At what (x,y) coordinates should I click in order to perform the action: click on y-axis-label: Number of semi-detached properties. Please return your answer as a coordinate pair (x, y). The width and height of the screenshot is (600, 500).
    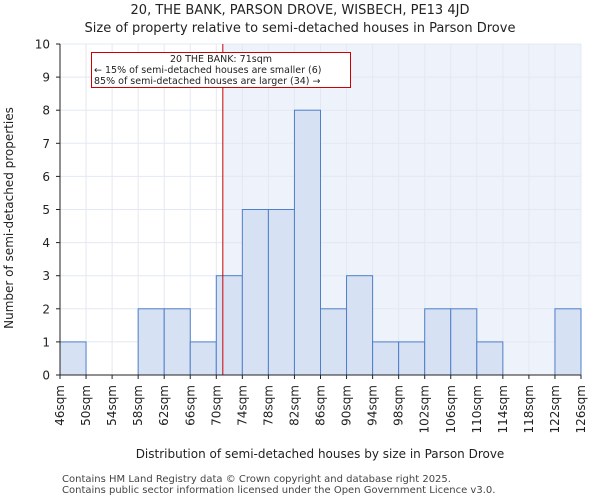
    Looking at the image, I should click on (9, 218).